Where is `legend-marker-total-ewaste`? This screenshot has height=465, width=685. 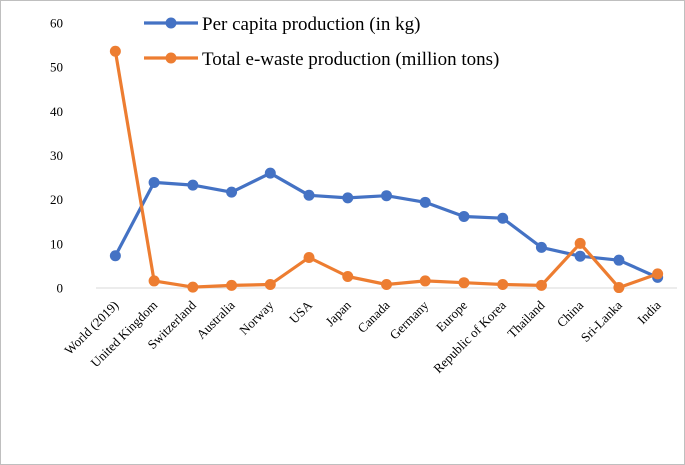
legend-marker-total-ewaste is located at coordinates (171, 58).